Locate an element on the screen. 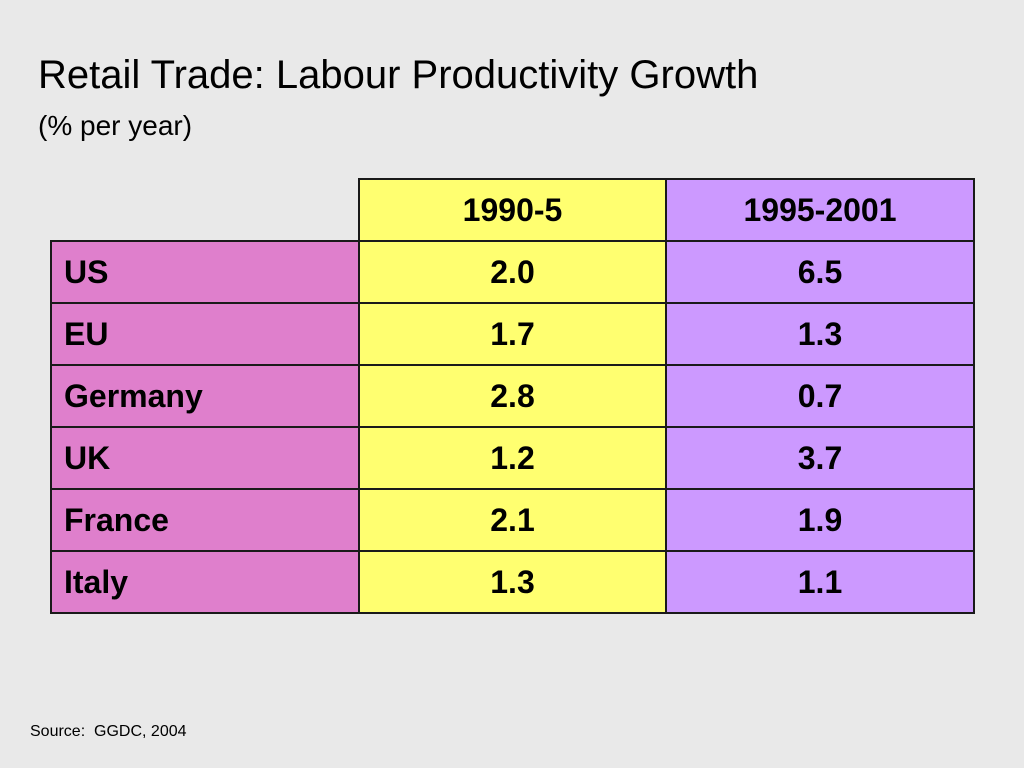 This screenshot has width=1024, height=768. table-header-row: 1990-5 1995-2001 is located at coordinates (513, 210).